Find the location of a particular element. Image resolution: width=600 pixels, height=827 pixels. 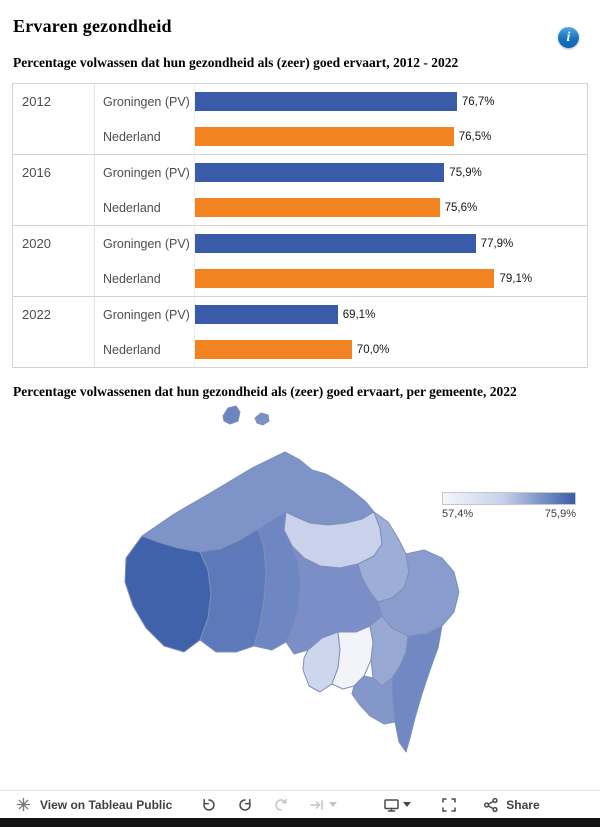

info-icon: i is located at coordinates (568, 37).